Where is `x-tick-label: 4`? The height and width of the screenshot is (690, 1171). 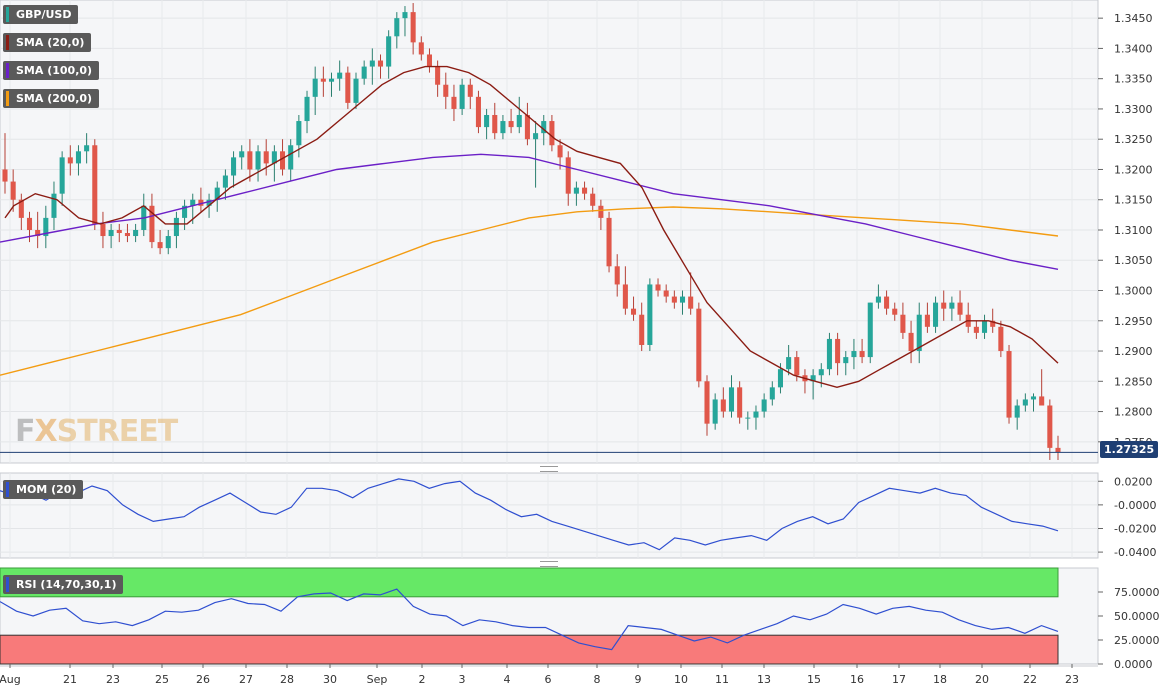
x-tick-label: 4 is located at coordinates (507, 679).